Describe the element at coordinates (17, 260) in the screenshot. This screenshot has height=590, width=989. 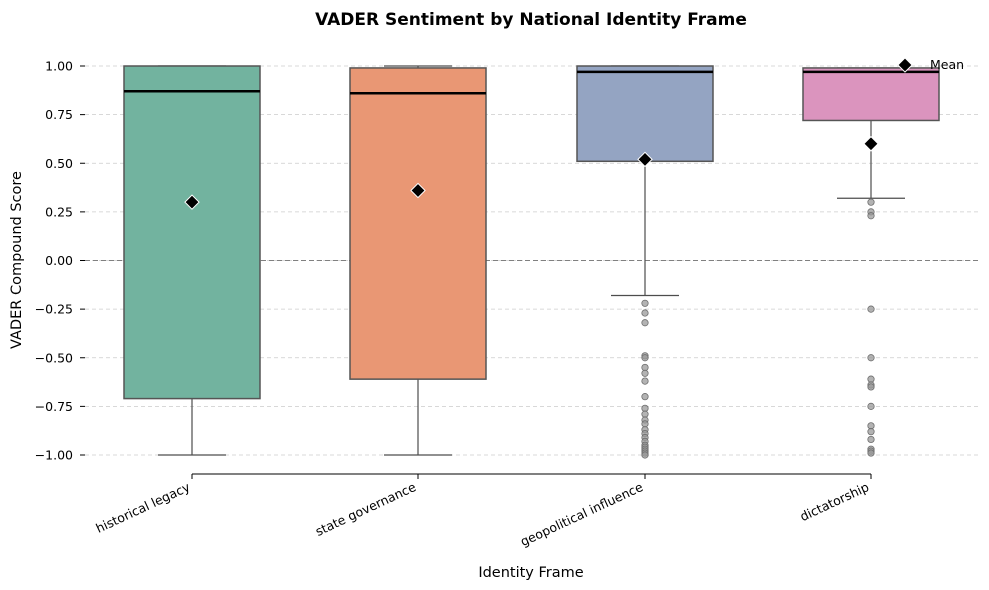
I see `y-axis-label: VADER Compound Score` at that location.